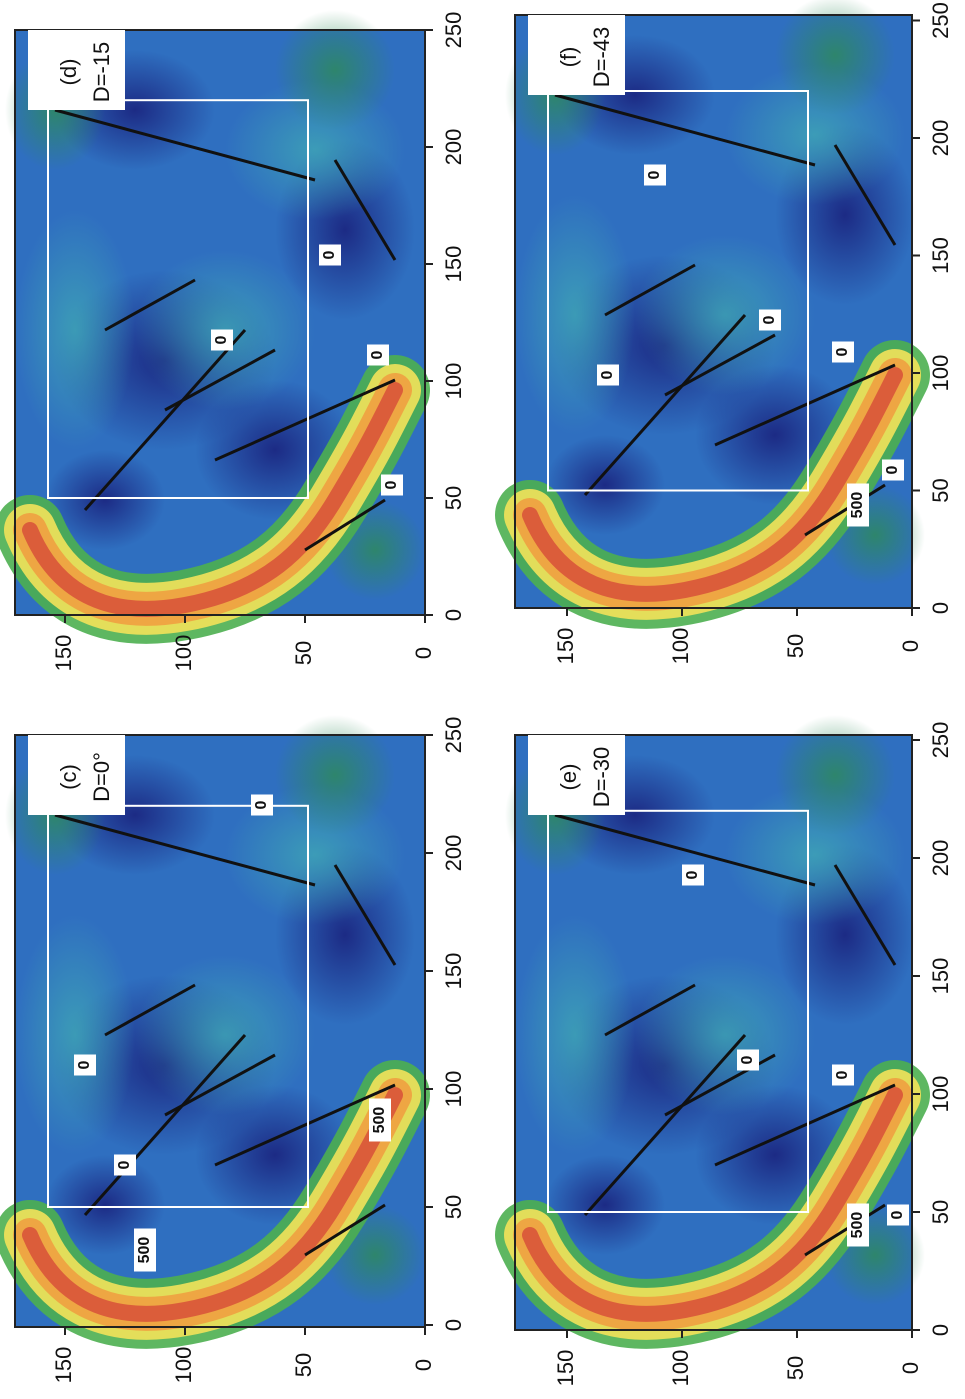  What do you see at coordinates (910, 1368) in the screenshot?
I see `y-tick-label: 0` at bounding box center [910, 1368].